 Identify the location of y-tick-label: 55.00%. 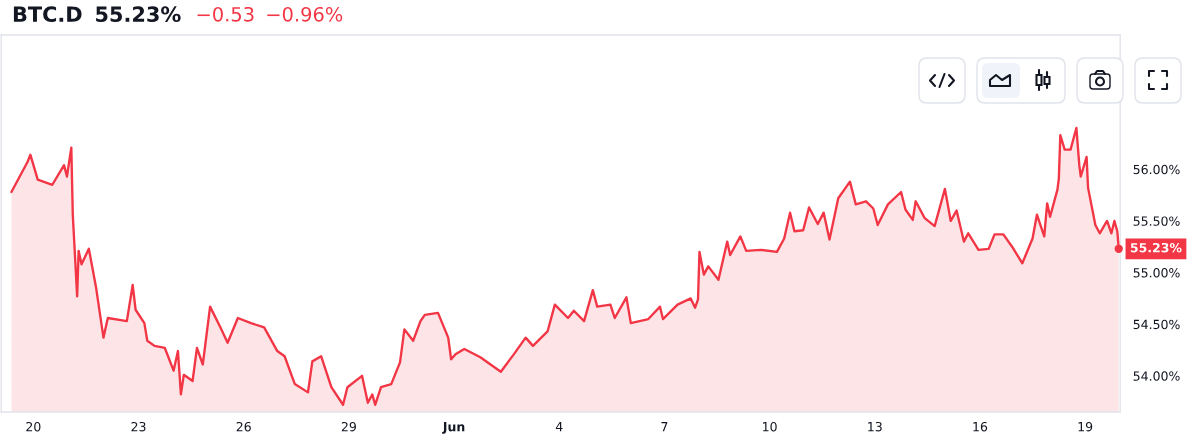
(1156, 273).